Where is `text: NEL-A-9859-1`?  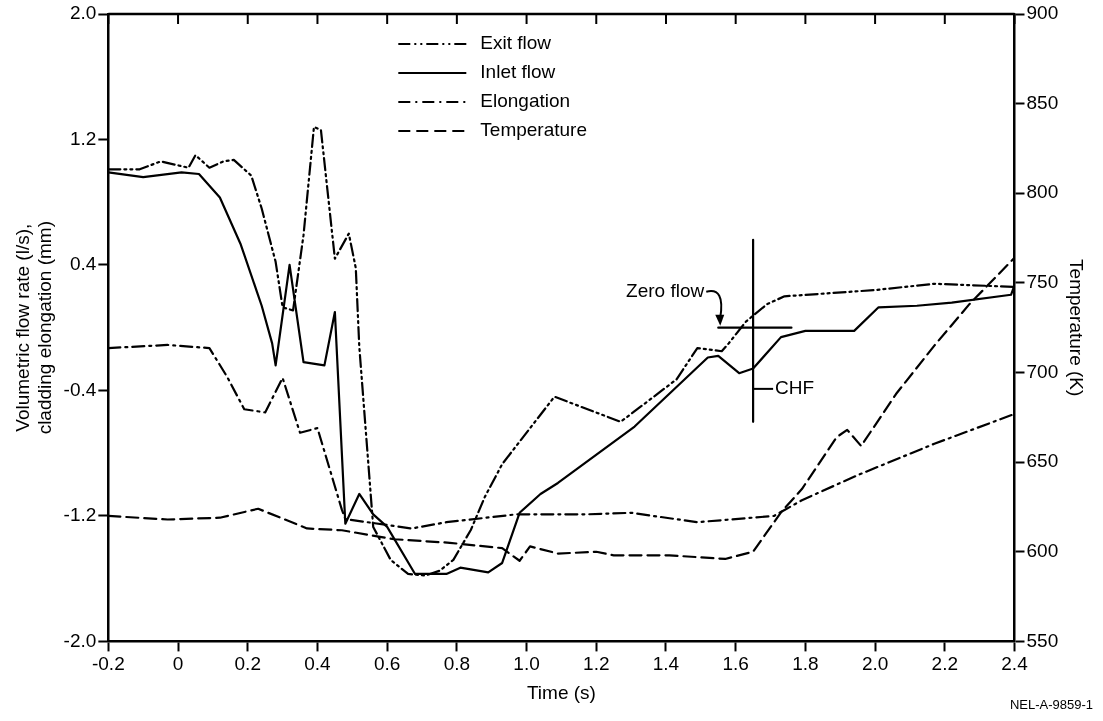
text: NEL-A-9859-1 is located at coordinates (1051, 704).